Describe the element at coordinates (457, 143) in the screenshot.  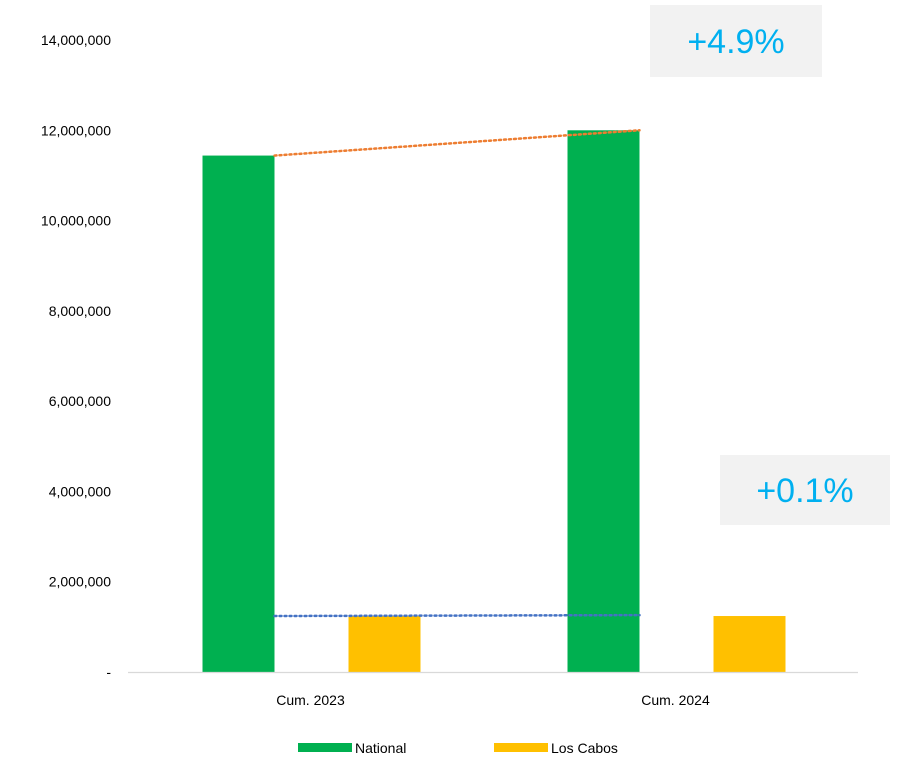
I see `trendline-national` at that location.